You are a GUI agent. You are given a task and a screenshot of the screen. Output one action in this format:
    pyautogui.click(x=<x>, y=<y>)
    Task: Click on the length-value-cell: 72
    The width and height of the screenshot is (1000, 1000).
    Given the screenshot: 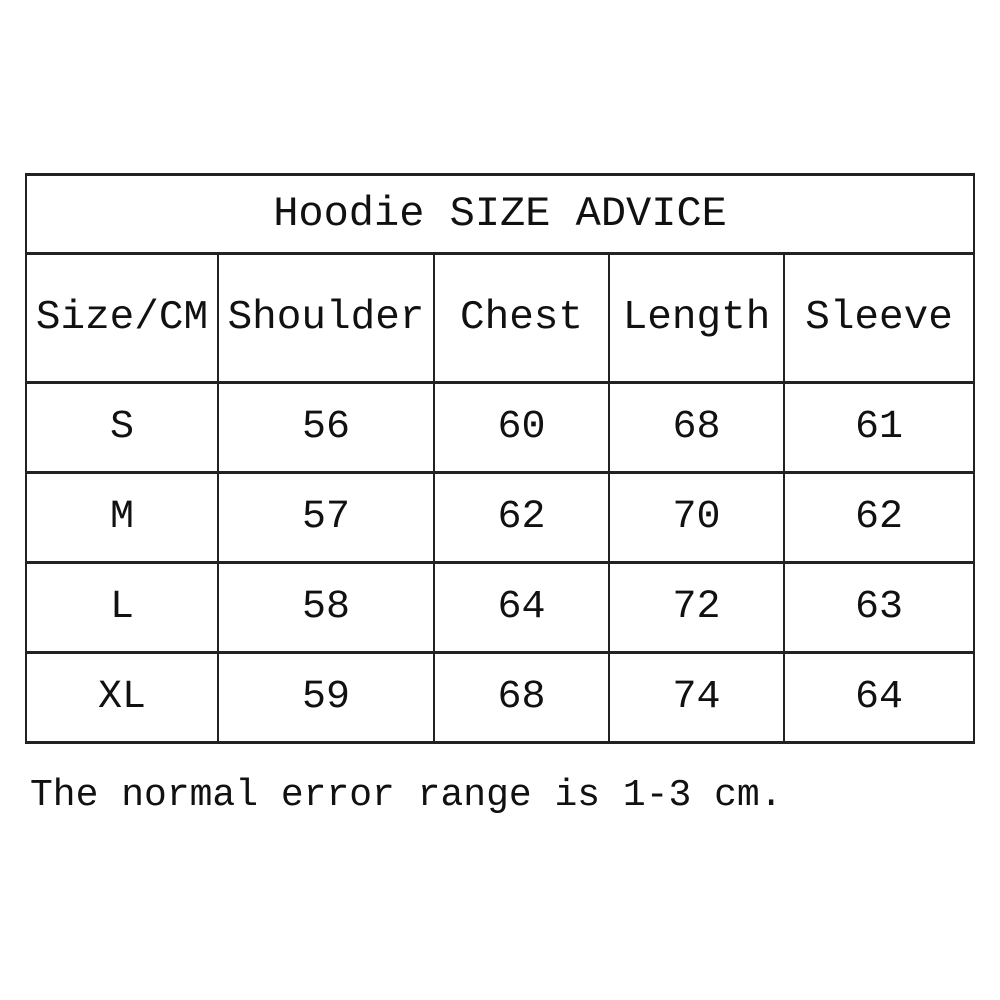 What is the action you would take?
    pyautogui.click(x=696, y=607)
    